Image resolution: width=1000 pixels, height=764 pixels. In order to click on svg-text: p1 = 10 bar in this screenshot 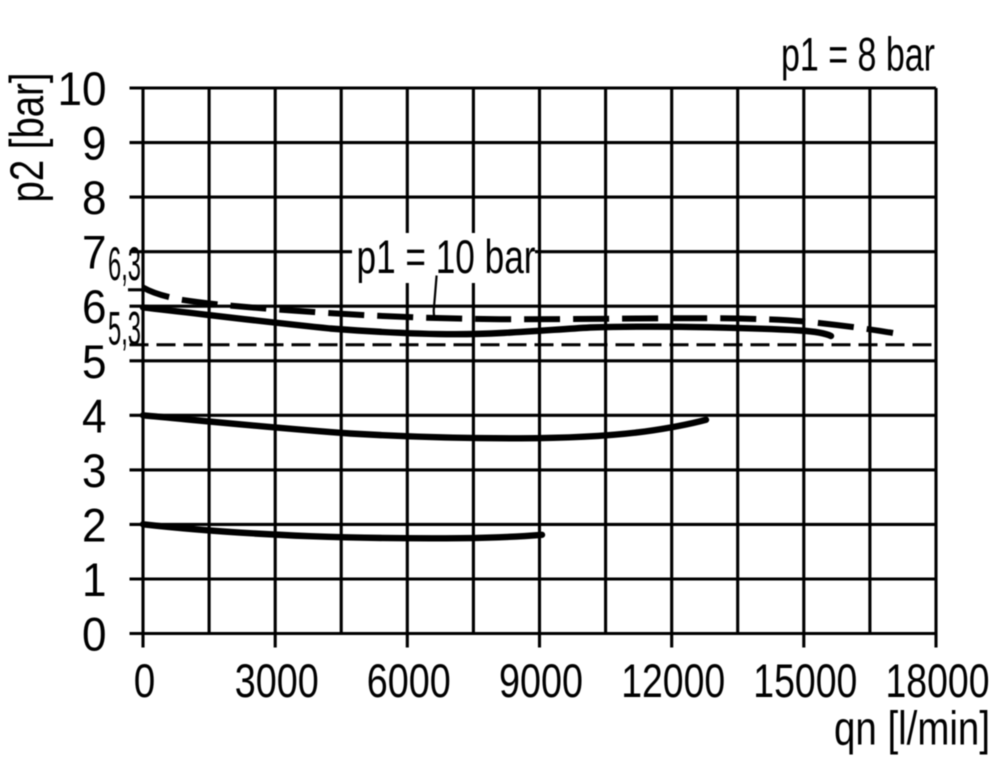, I will do `click(446, 257)`.